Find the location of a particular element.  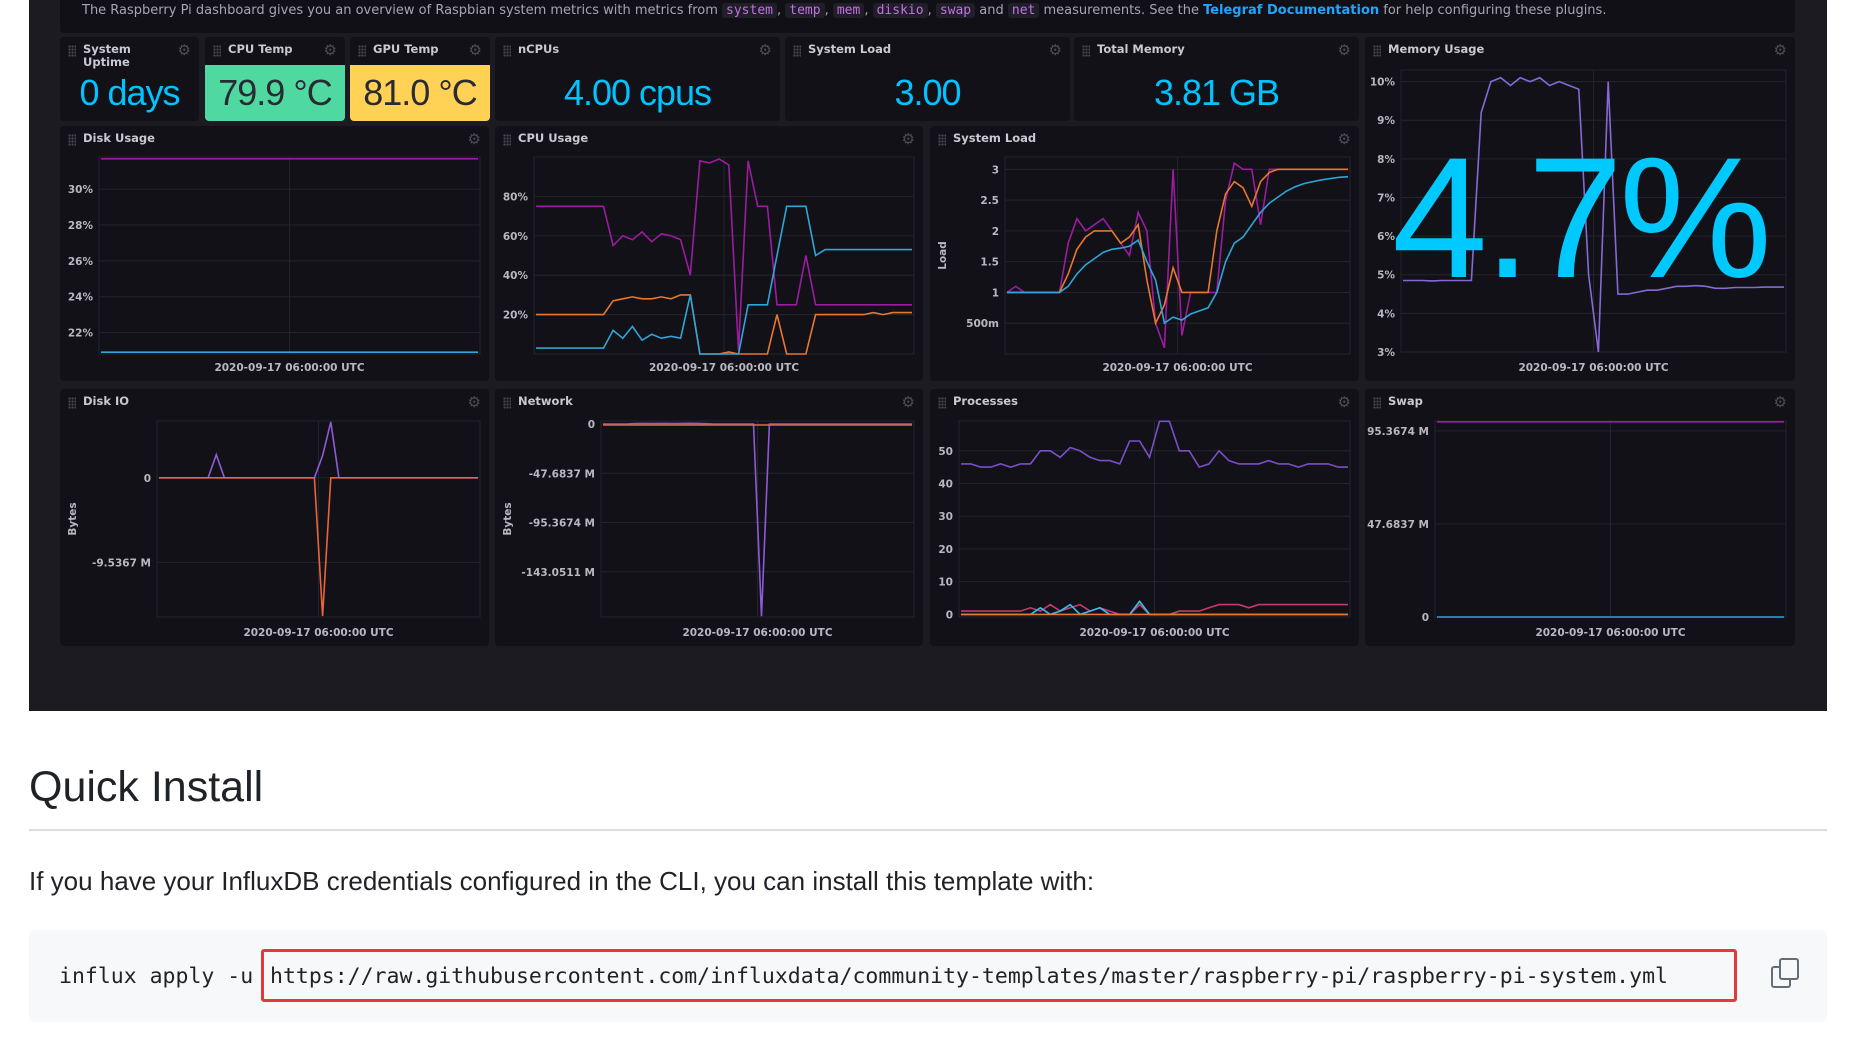

y-tick-label: 10 is located at coordinates (945, 583).